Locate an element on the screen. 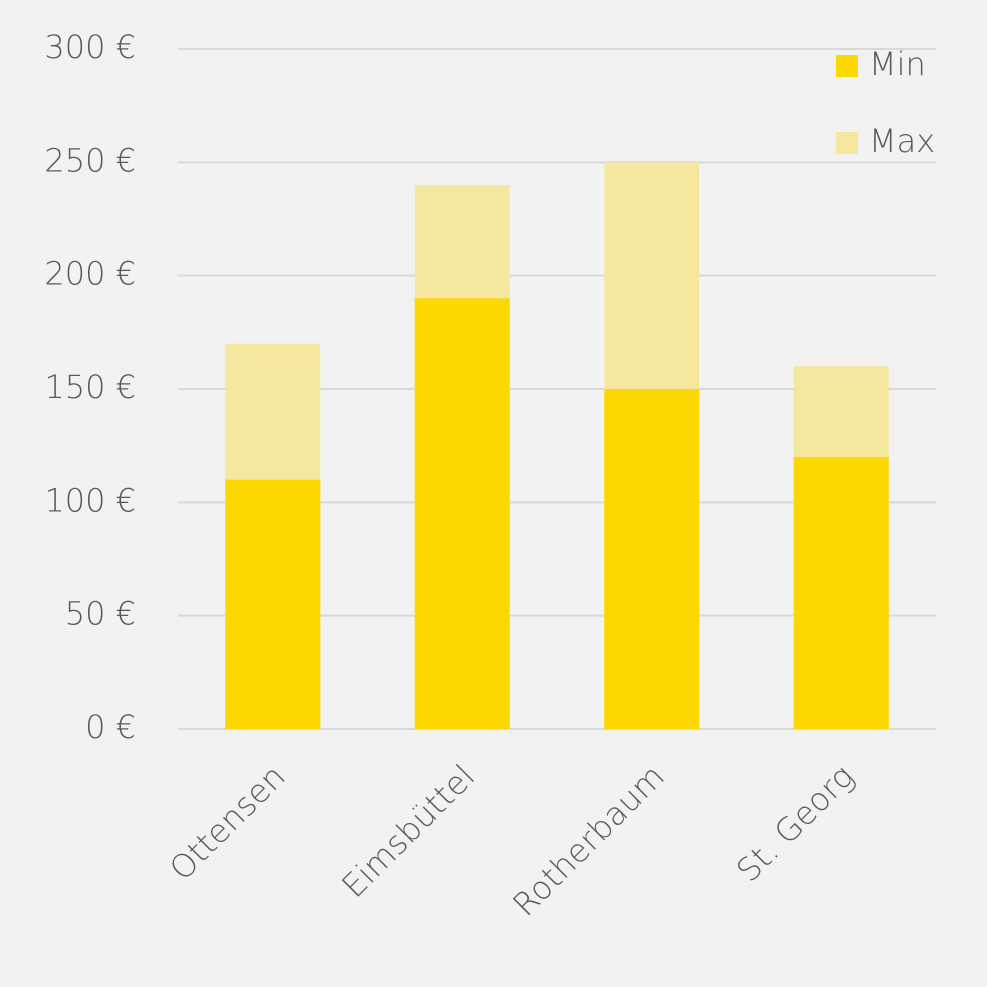  y-tick-label: 250 € is located at coordinates (90, 160).